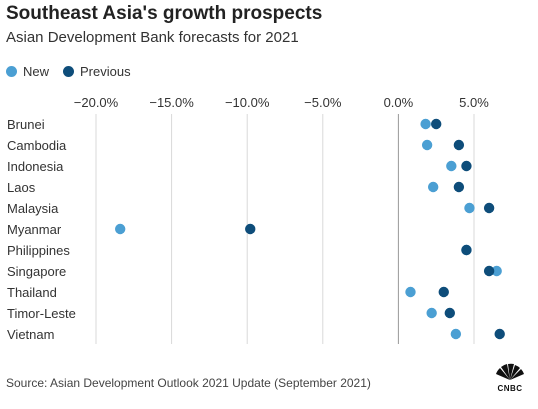 This screenshot has height=409, width=538. What do you see at coordinates (34, 229) in the screenshot?
I see `category-label: Myanmar` at bounding box center [34, 229].